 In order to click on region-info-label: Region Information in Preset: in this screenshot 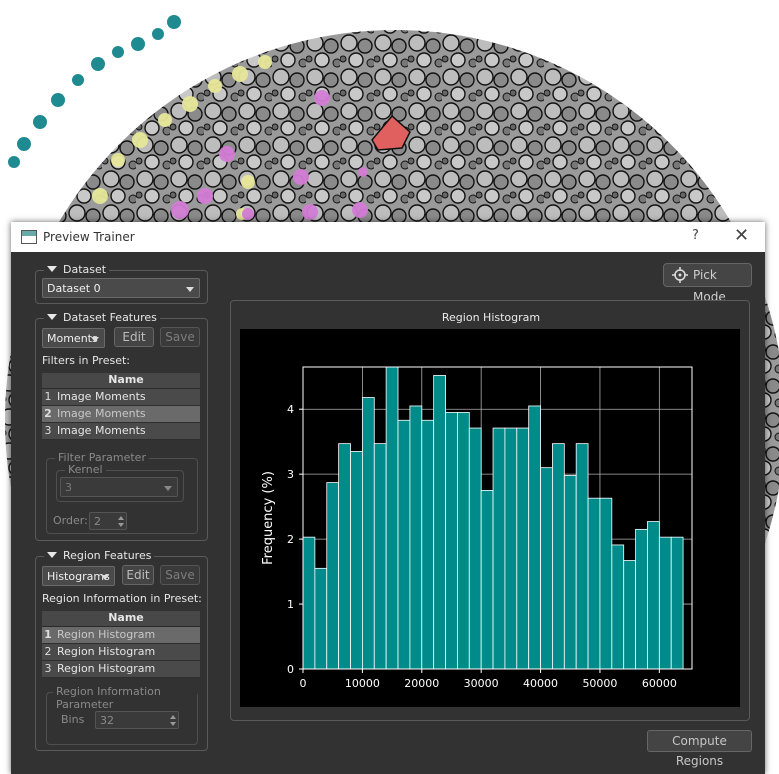, I will do `click(122, 598)`.